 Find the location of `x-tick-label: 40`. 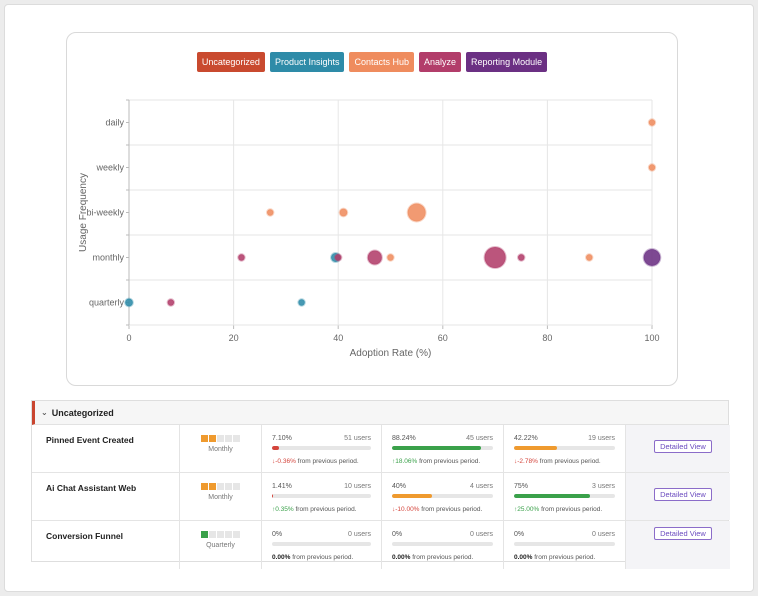

x-tick-label: 40 is located at coordinates (338, 338).